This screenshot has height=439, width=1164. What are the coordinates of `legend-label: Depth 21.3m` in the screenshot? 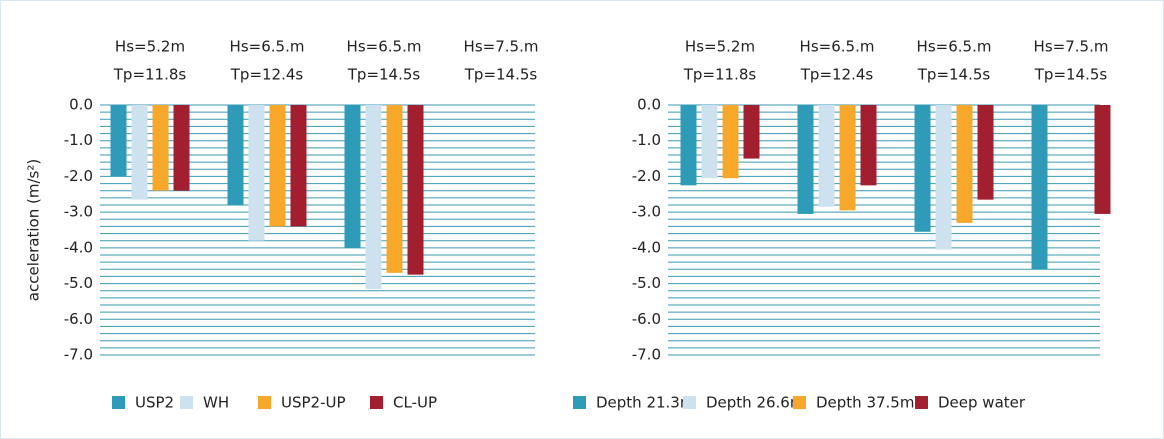 It's located at (645, 403).